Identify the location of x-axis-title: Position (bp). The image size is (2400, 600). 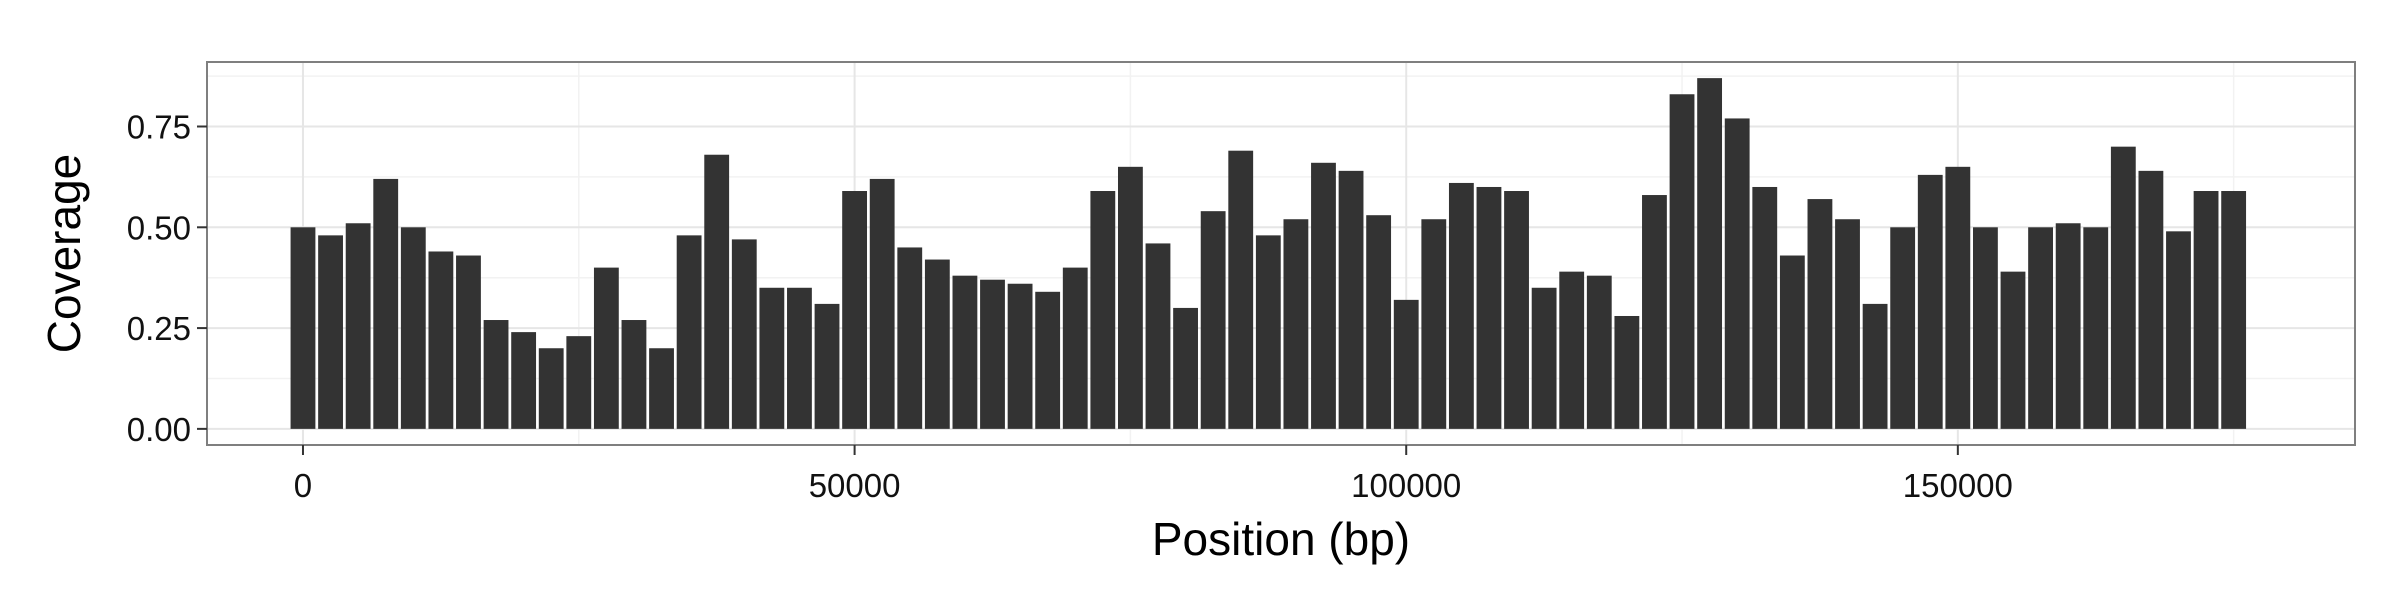
(1281, 539).